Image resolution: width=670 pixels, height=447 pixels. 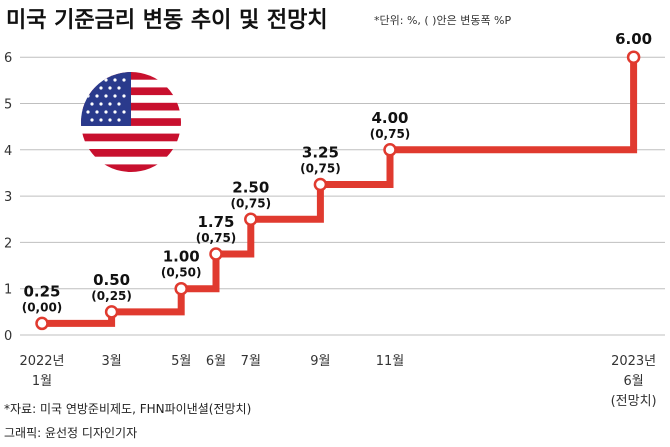 What do you see at coordinates (337, 381) in the screenshot?
I see `x-axis: 2022년 1월 3월 5월 6월 7월 9월 11월 2023년 6월 (전망치)` at bounding box center [337, 381].